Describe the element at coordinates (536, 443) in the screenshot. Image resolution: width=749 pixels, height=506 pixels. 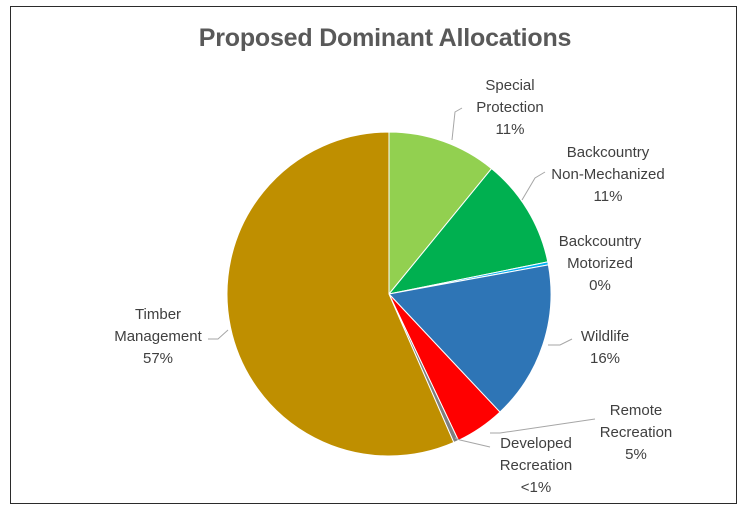
I see `data-label-developed-recreation: Developed` at that location.